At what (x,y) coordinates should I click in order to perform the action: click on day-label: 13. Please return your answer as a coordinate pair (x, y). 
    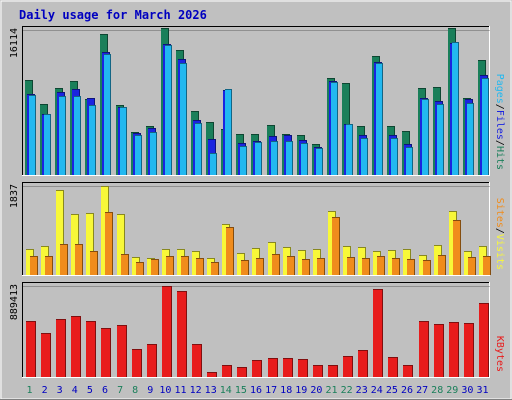
    Looking at the image, I should click on (211, 390).